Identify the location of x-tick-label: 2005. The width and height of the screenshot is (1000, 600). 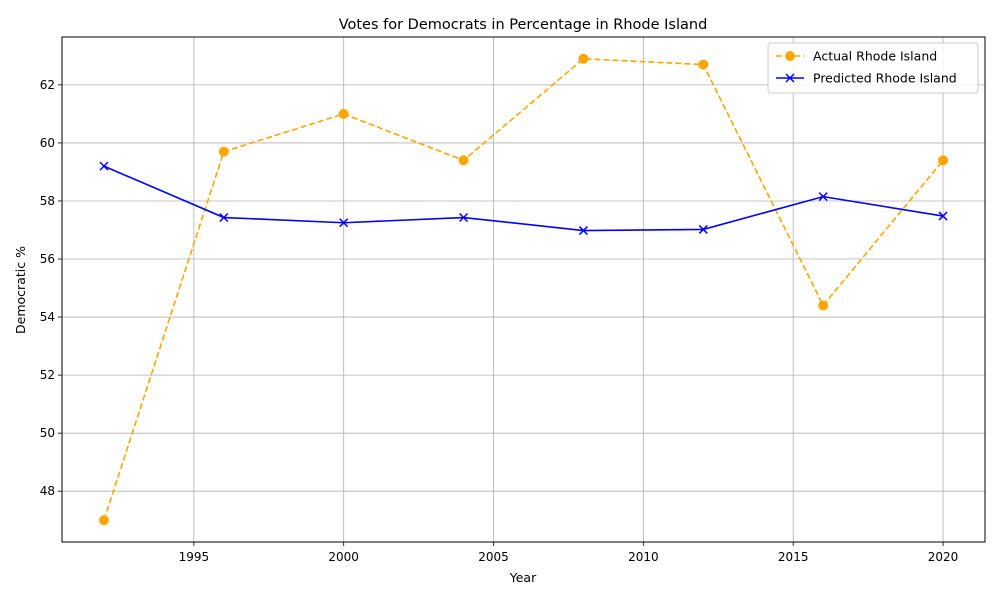
(493, 557).